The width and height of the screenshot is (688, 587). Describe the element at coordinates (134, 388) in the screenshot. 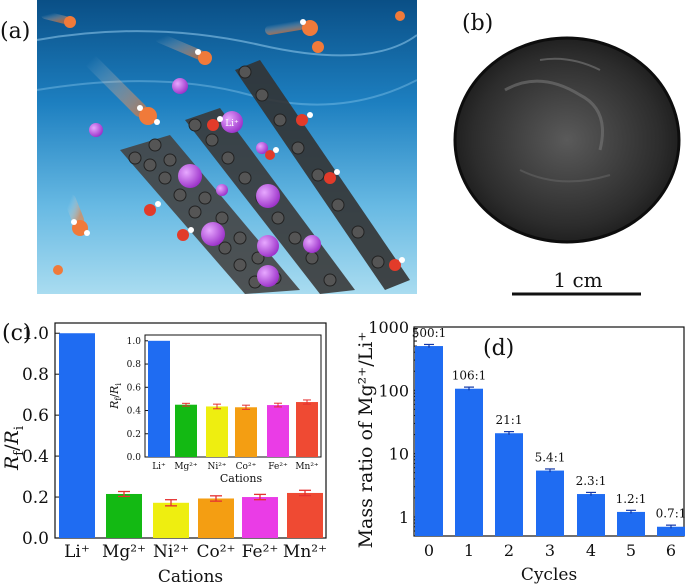

I see `chart-c-inset-ytick-label: 0.6` at that location.